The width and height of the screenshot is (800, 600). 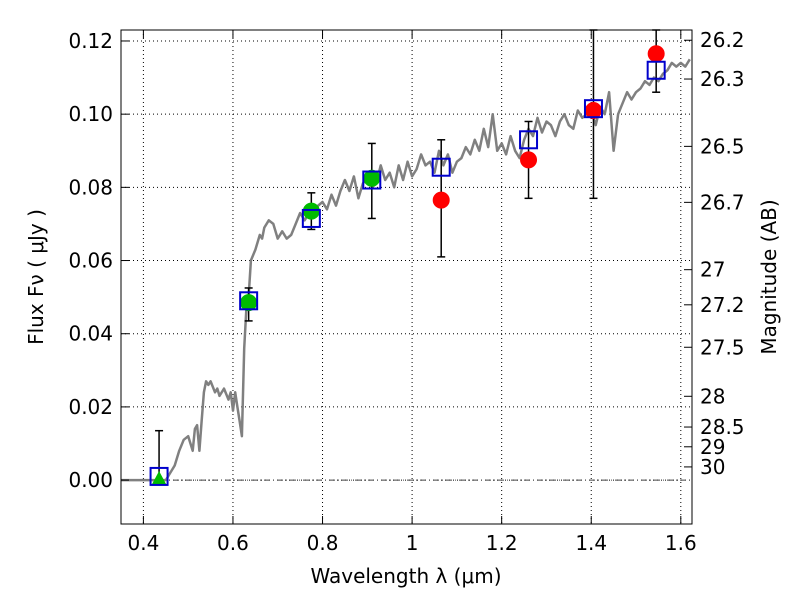 I want to click on y2-axis-title: Magnitude (AB), so click(x=769, y=276).